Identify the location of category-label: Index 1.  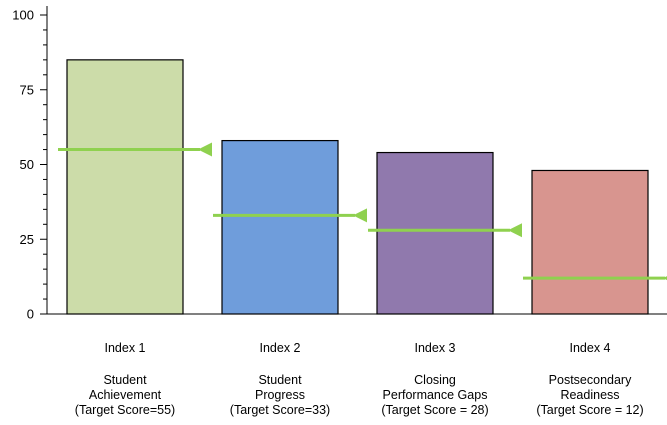
(124, 348).